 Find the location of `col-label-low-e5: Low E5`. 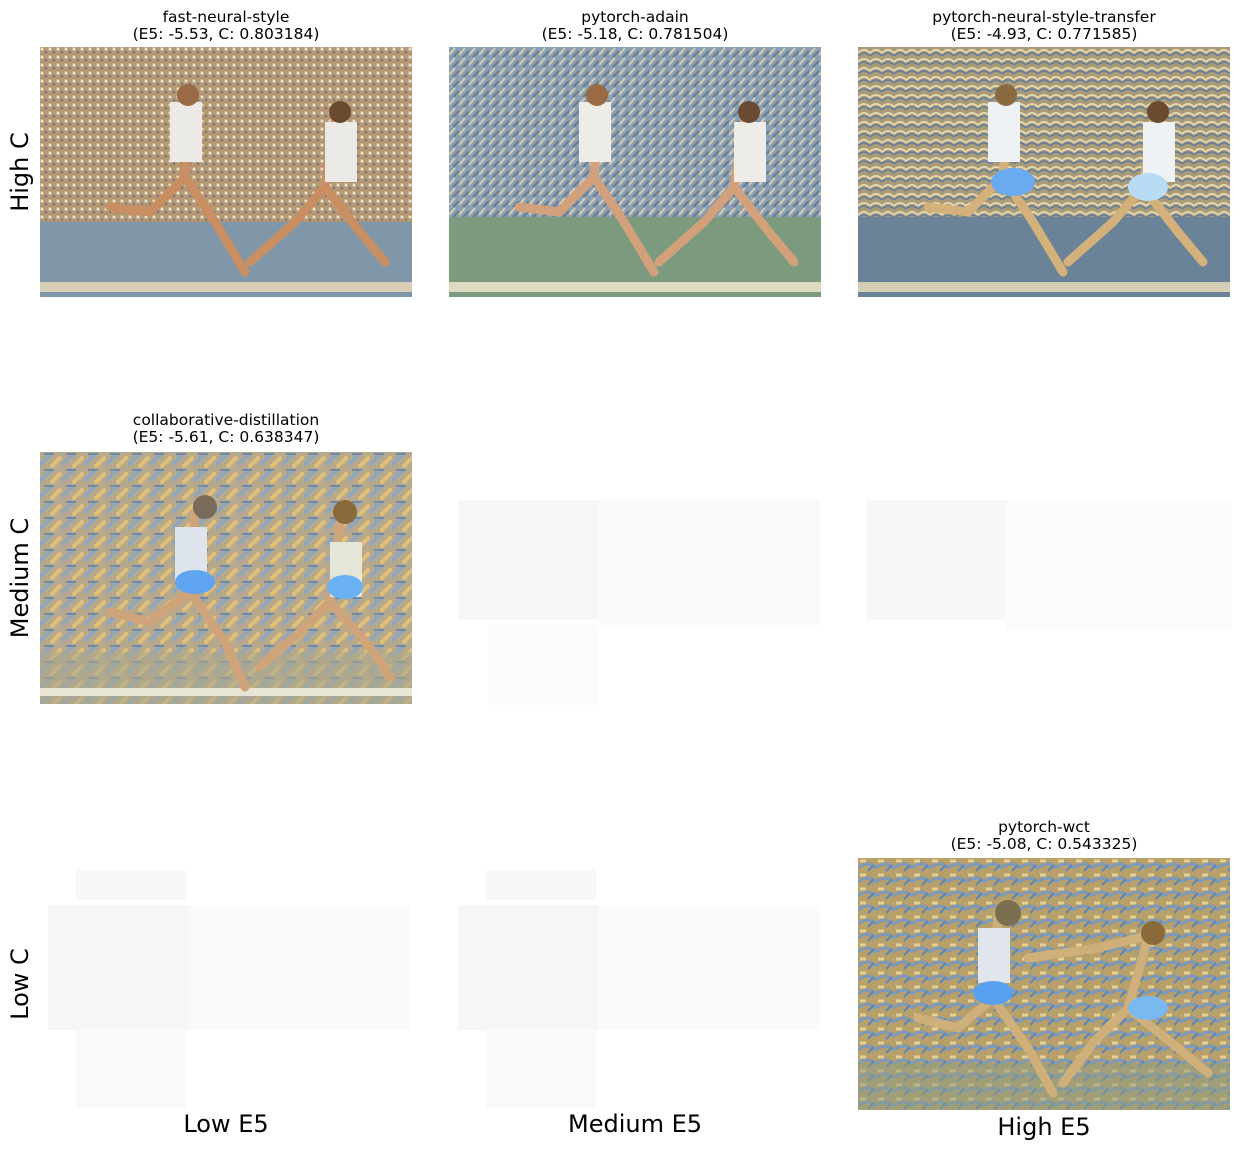

col-label-low-e5: Low E5 is located at coordinates (226, 1124).